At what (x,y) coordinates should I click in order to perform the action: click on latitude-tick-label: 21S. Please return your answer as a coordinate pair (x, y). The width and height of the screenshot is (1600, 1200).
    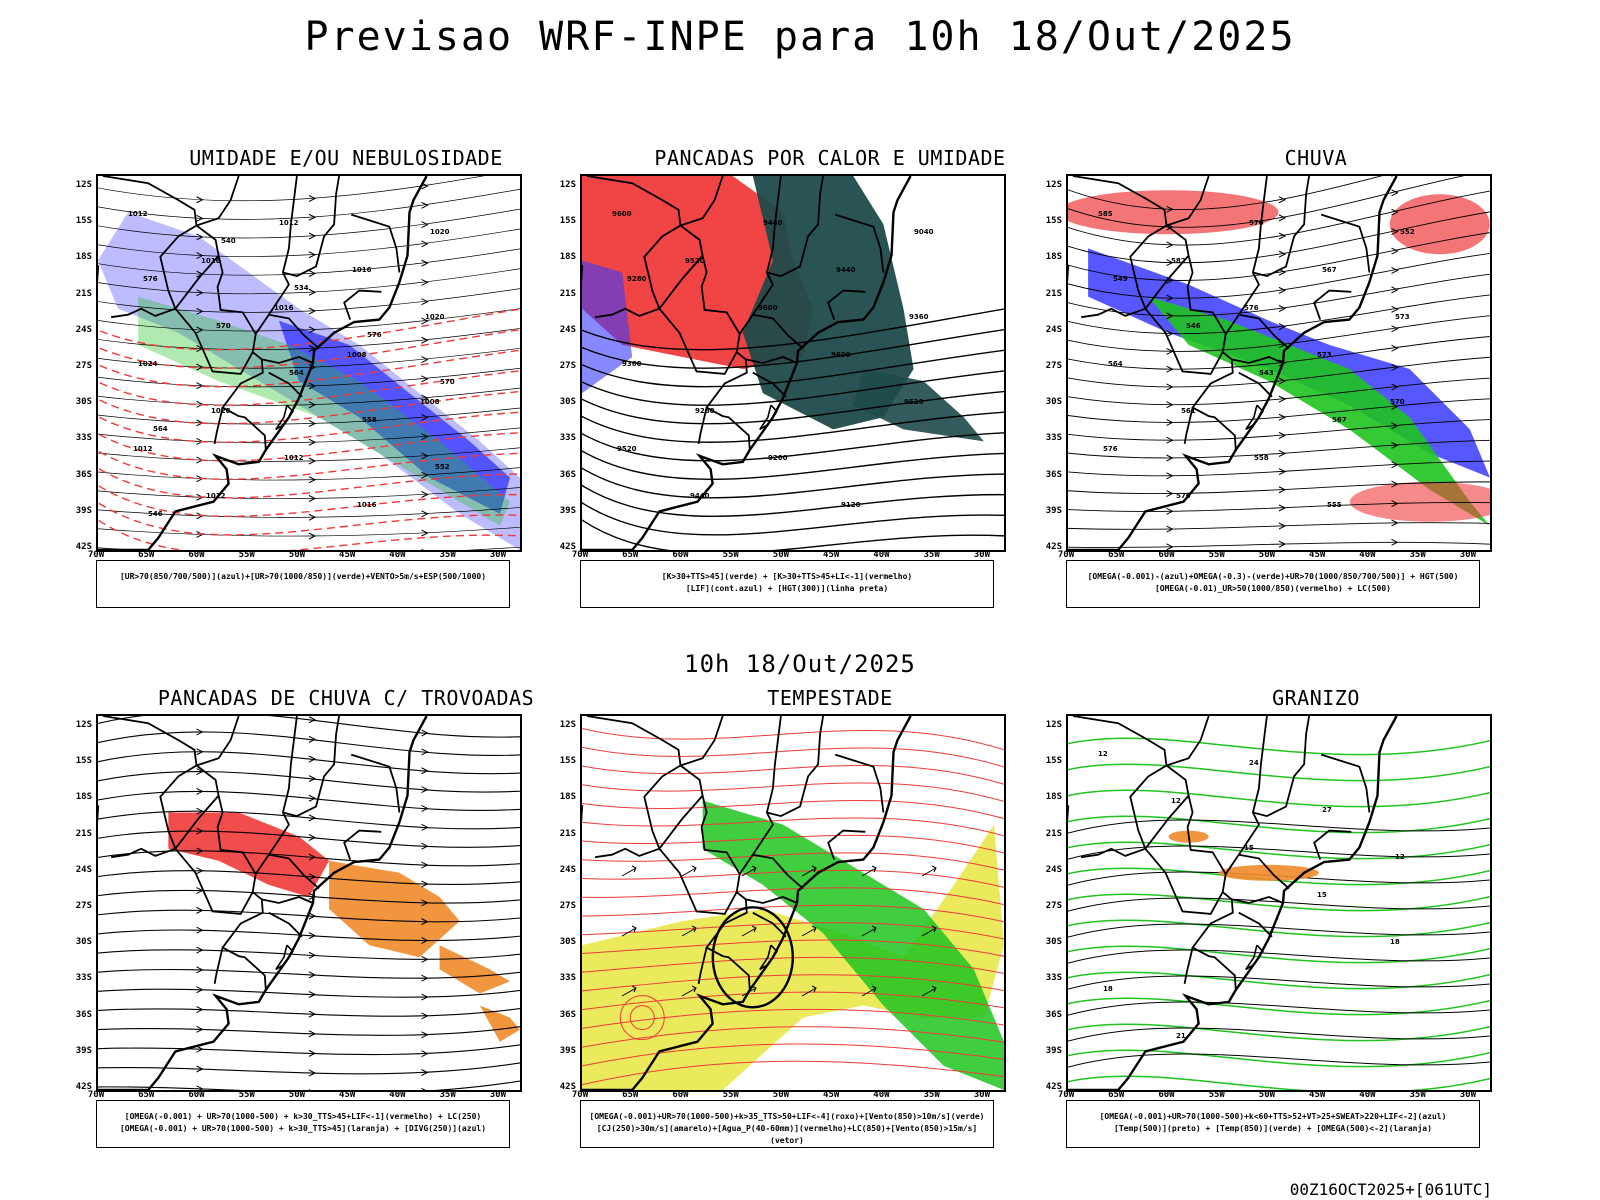
    Looking at the image, I should click on (1053, 833).